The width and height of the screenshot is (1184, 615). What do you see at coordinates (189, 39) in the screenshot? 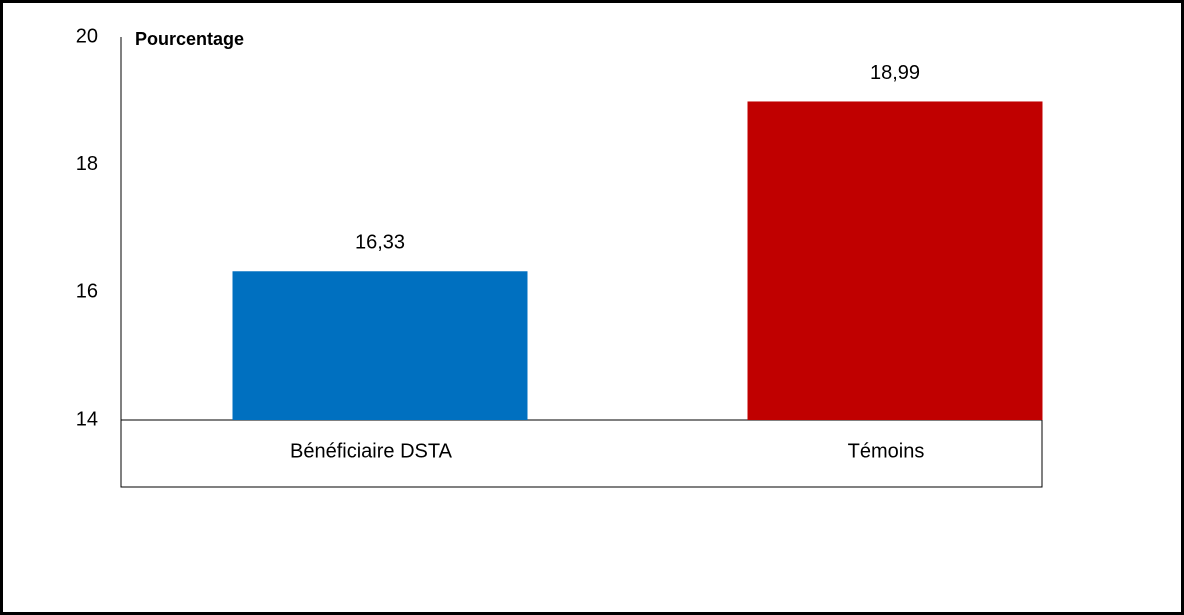
I see `y-axis-title: Pourcentage` at bounding box center [189, 39].